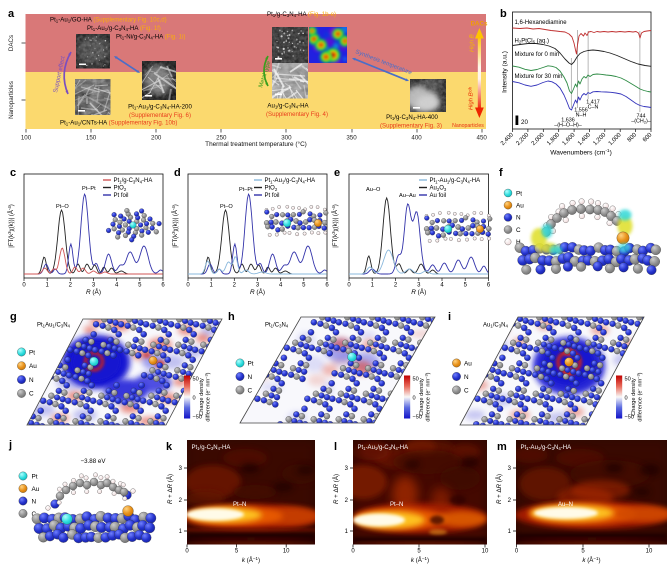  What do you see at coordinates (438, 189) in the screenshot?
I see `svg-text: Au2O3` at bounding box center [438, 189].